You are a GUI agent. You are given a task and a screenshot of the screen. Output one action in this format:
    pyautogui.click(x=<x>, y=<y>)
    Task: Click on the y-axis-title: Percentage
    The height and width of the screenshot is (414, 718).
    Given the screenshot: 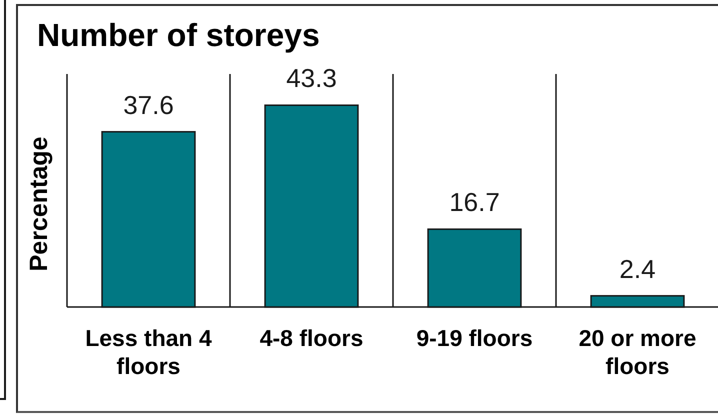 What is the action you would take?
    pyautogui.click(x=39, y=204)
    